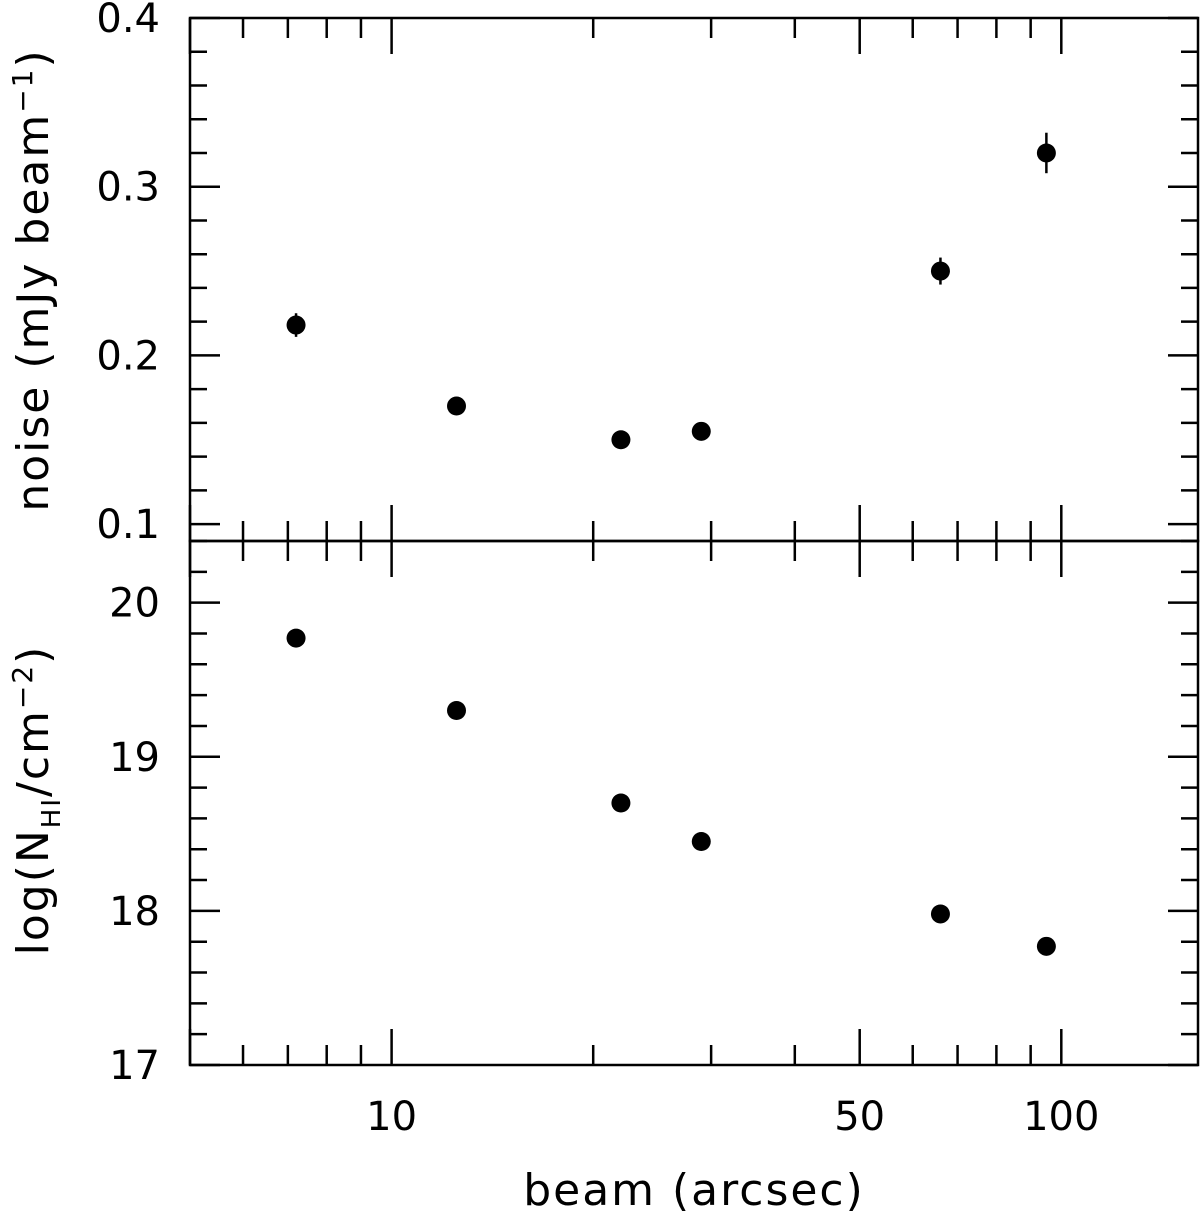 This screenshot has height=1218, width=1200. Describe the element at coordinates (134, 604) in the screenshot. I see `y-tick-label: 20` at that location.